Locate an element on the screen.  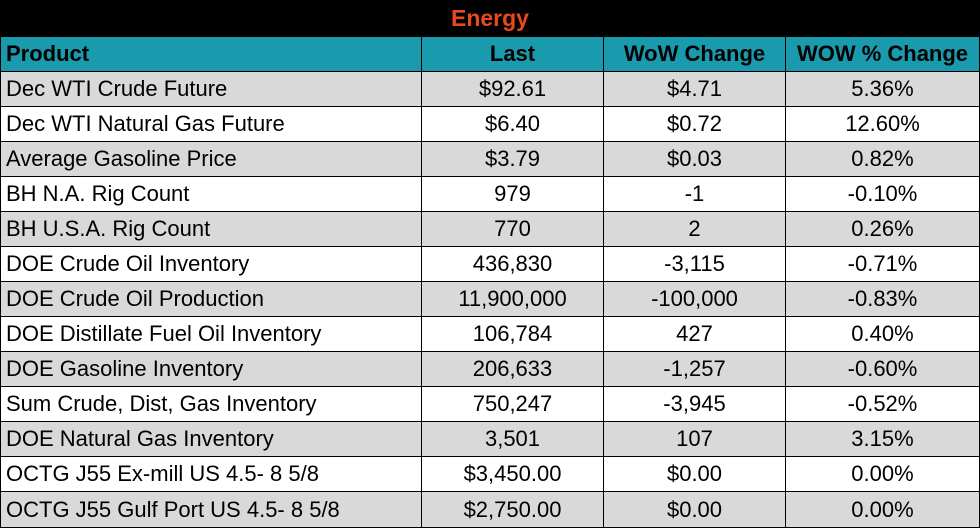
cell-wow-pct-change: 0.40% is located at coordinates (882, 333).